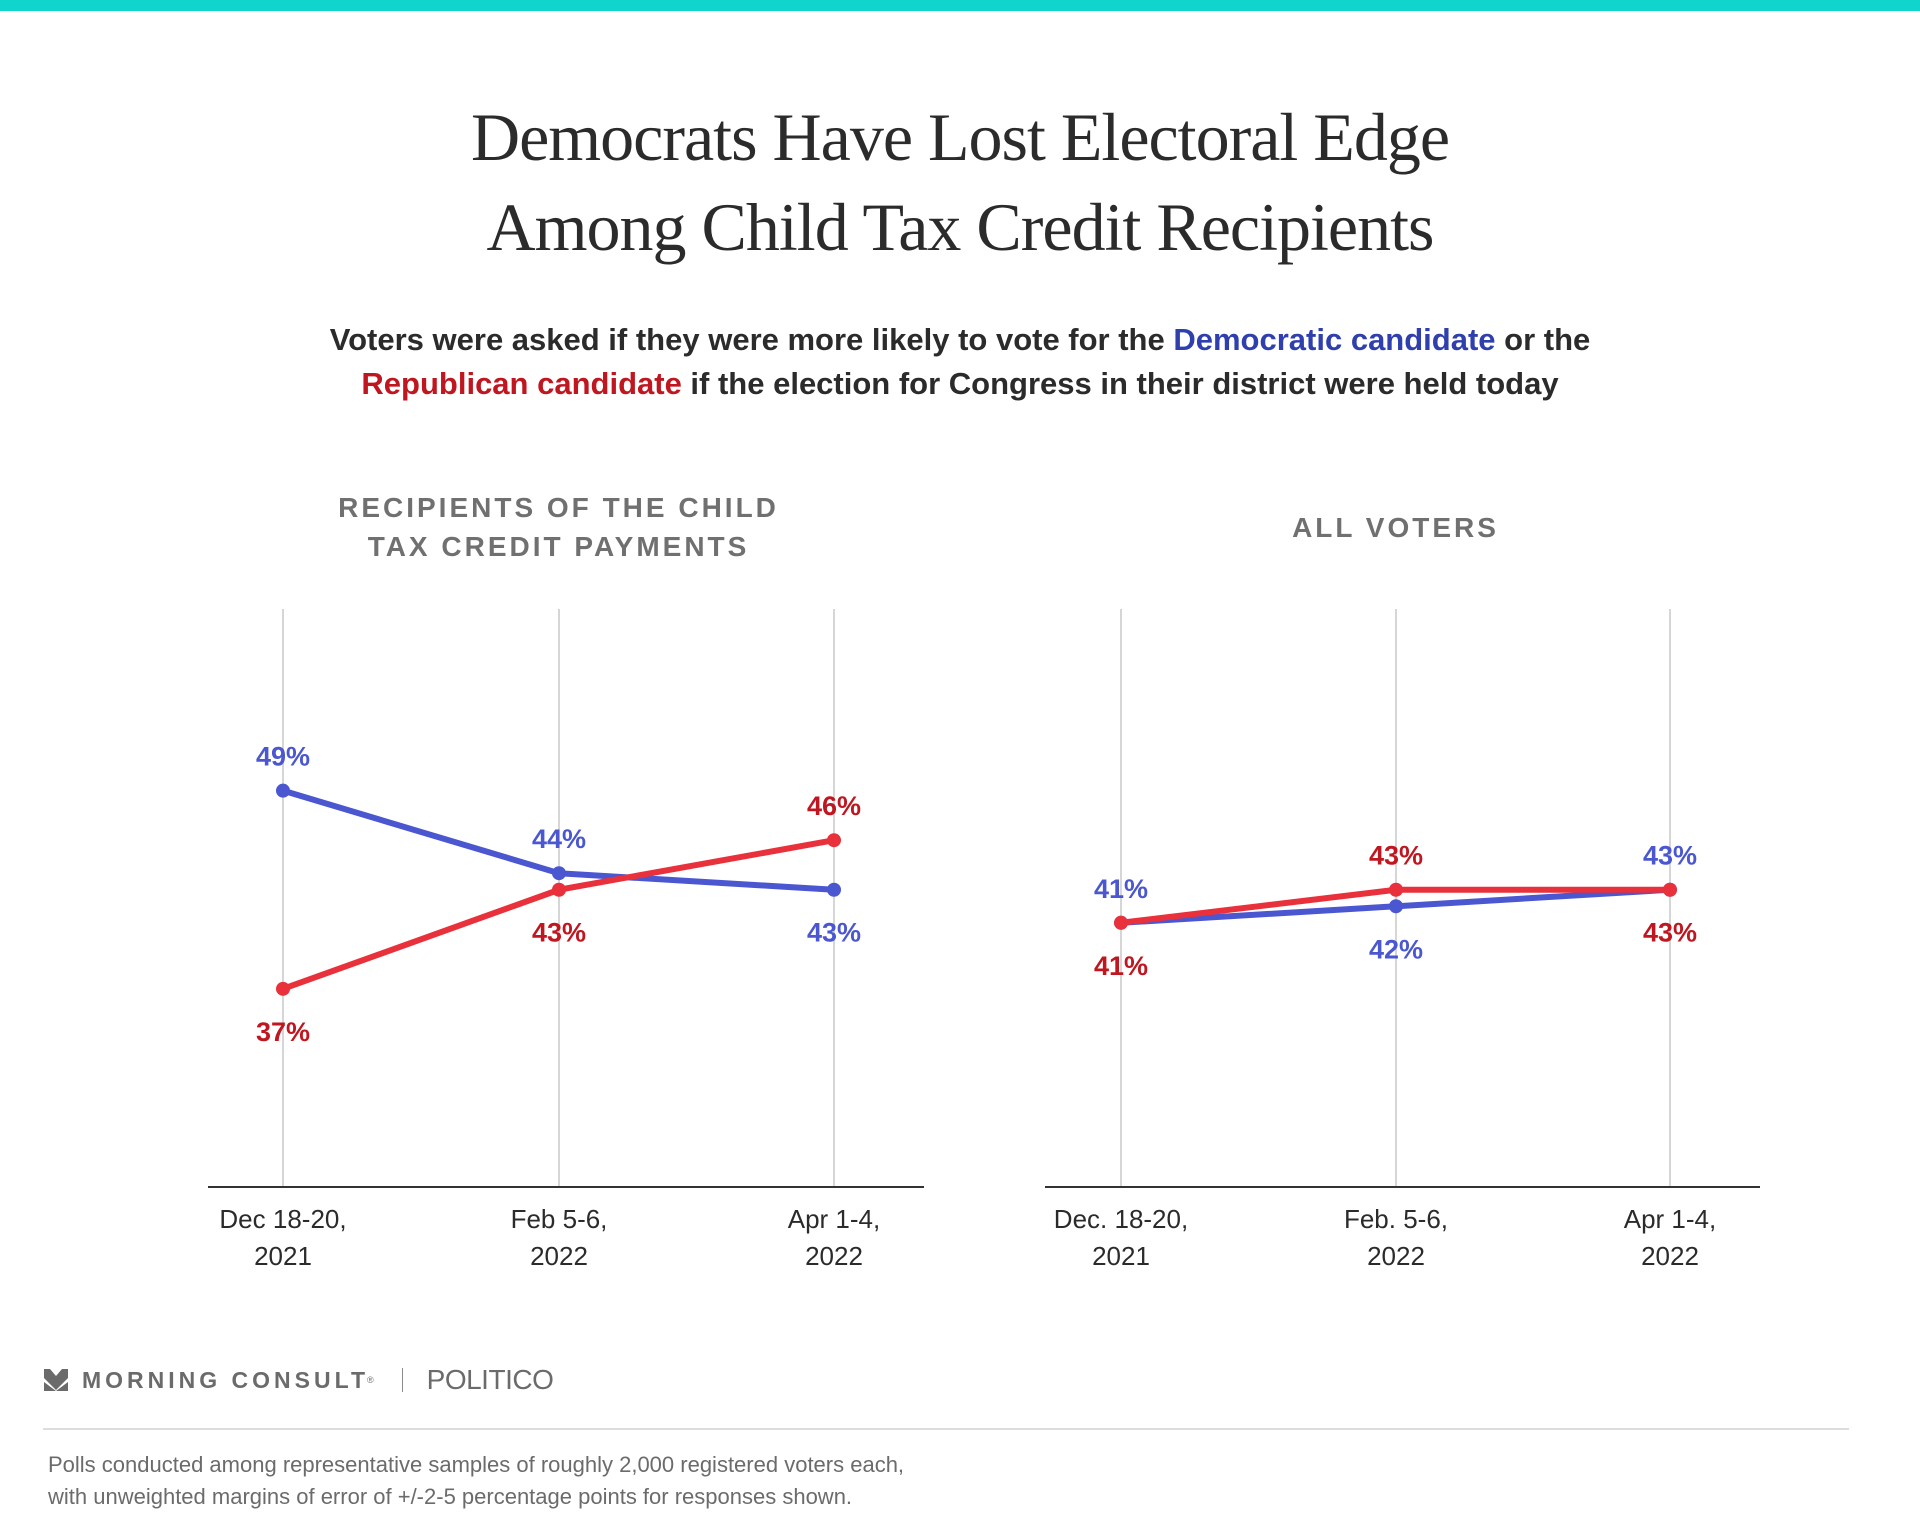 The image size is (1920, 1536). What do you see at coordinates (1543, 339) in the screenshot?
I see `subtitle-text-2: or the` at bounding box center [1543, 339].